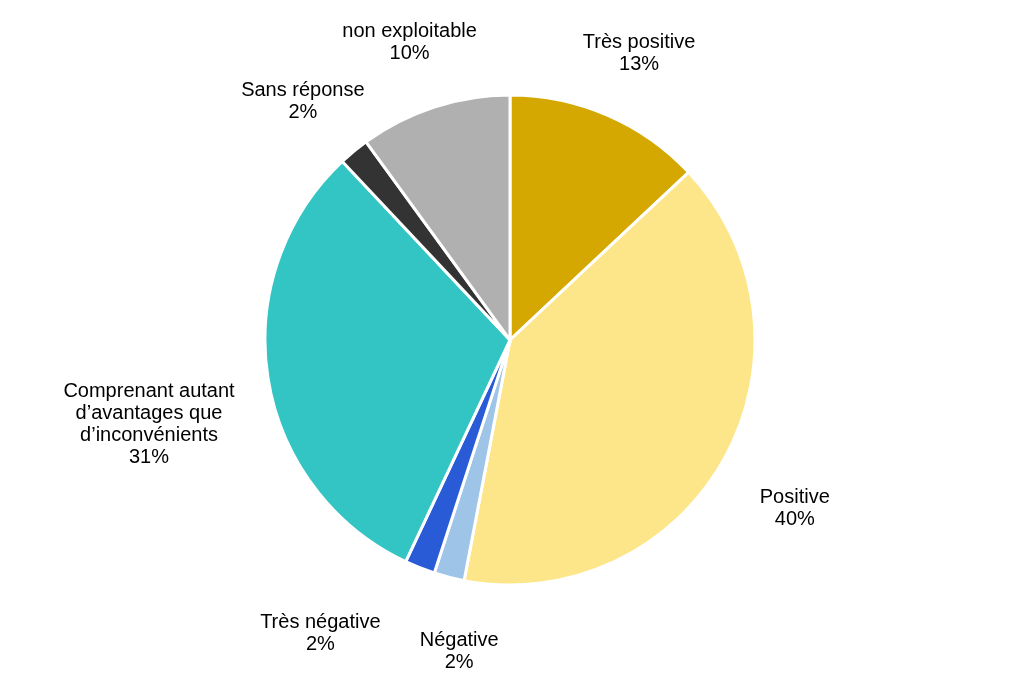  What do you see at coordinates (409, 51) in the screenshot?
I see `data-label: 10%` at bounding box center [409, 51].